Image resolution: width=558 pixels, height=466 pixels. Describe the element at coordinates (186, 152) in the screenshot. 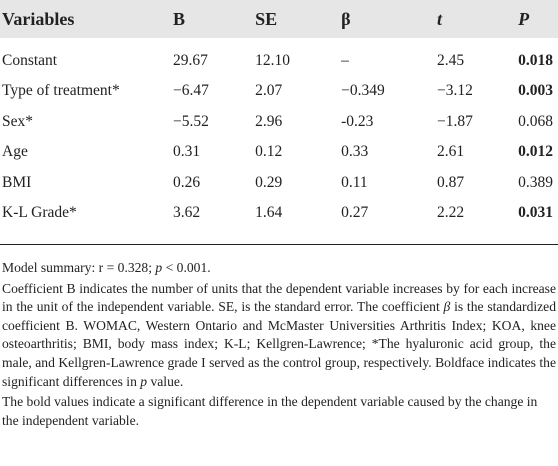

I see `cell-b: 0.31` at that location.